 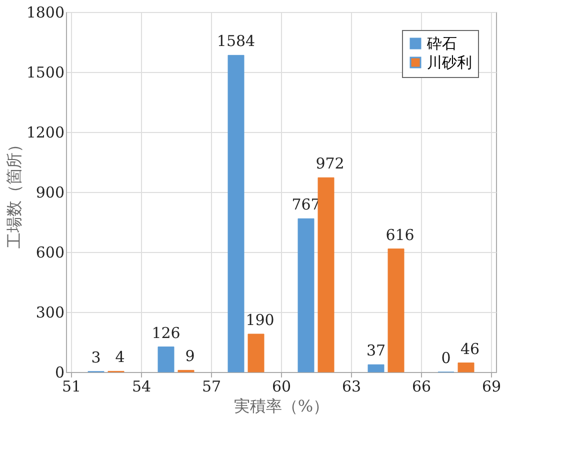 What do you see at coordinates (190, 356) in the screenshot?
I see `data-label: 9` at bounding box center [190, 356].